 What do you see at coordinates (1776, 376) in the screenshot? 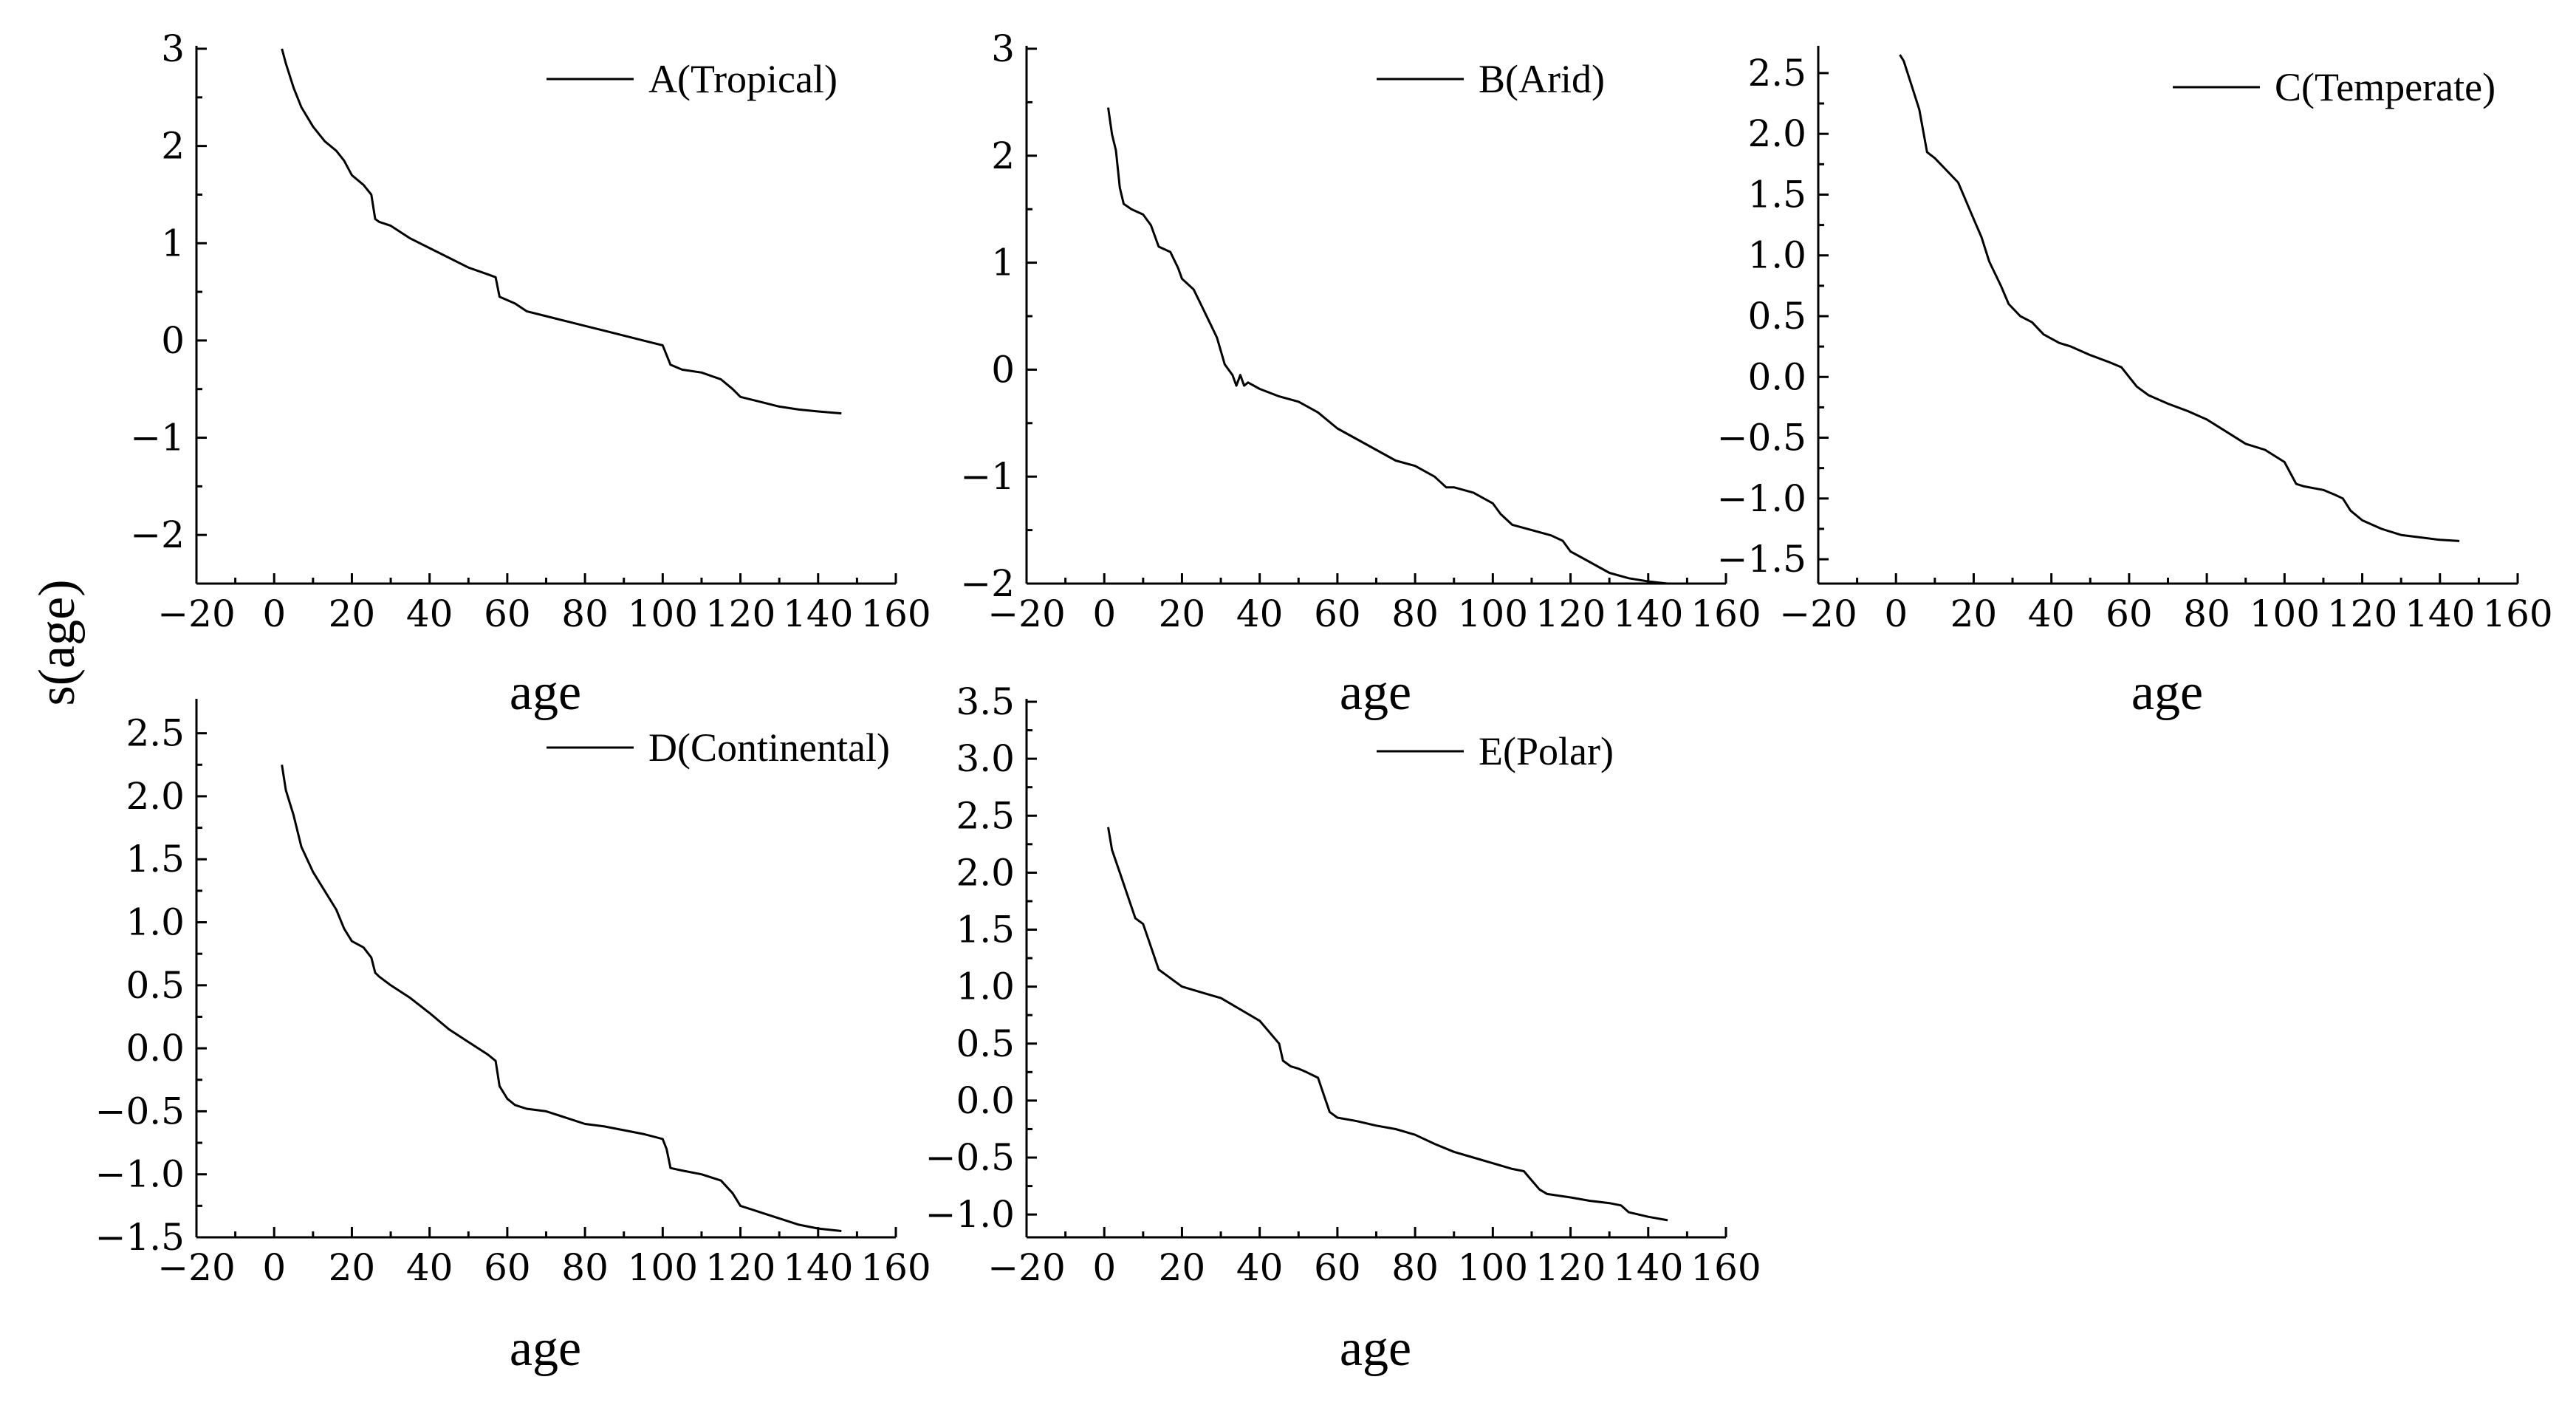
I see `panel-c-y-tick-label: 0.0` at bounding box center [1776, 376].